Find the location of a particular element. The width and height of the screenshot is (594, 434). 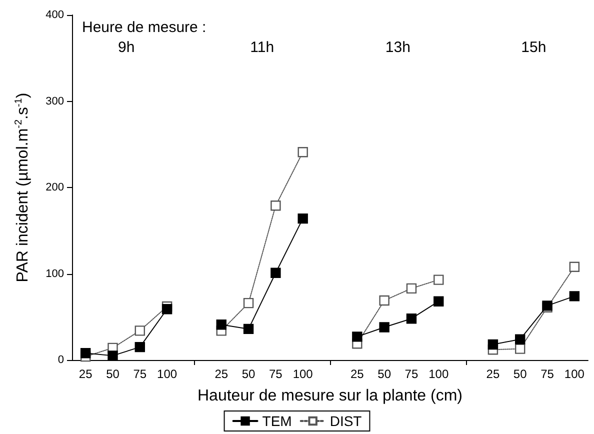

legend-label: TEM is located at coordinates (277, 421).